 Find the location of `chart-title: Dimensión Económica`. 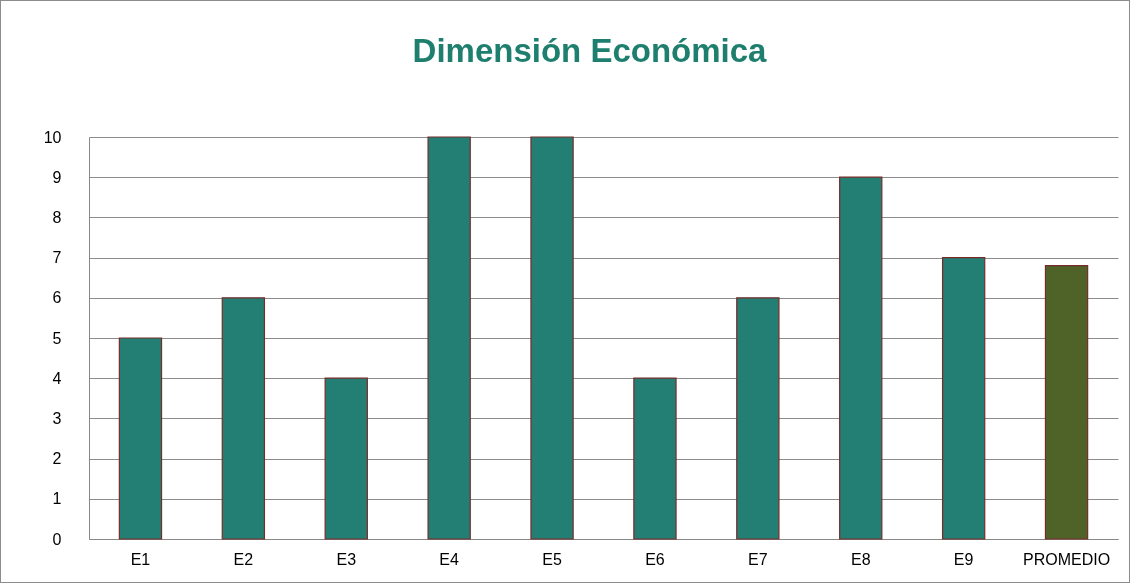

chart-title: Dimensión Económica is located at coordinates (590, 50).